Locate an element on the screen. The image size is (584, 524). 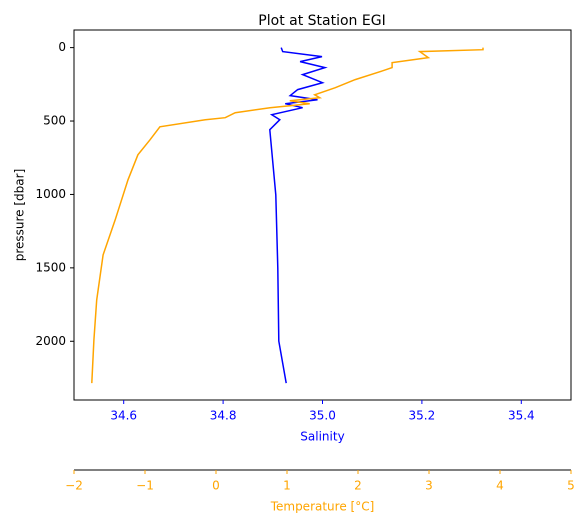
y-tick-label: 1000 is located at coordinates (50, 194).